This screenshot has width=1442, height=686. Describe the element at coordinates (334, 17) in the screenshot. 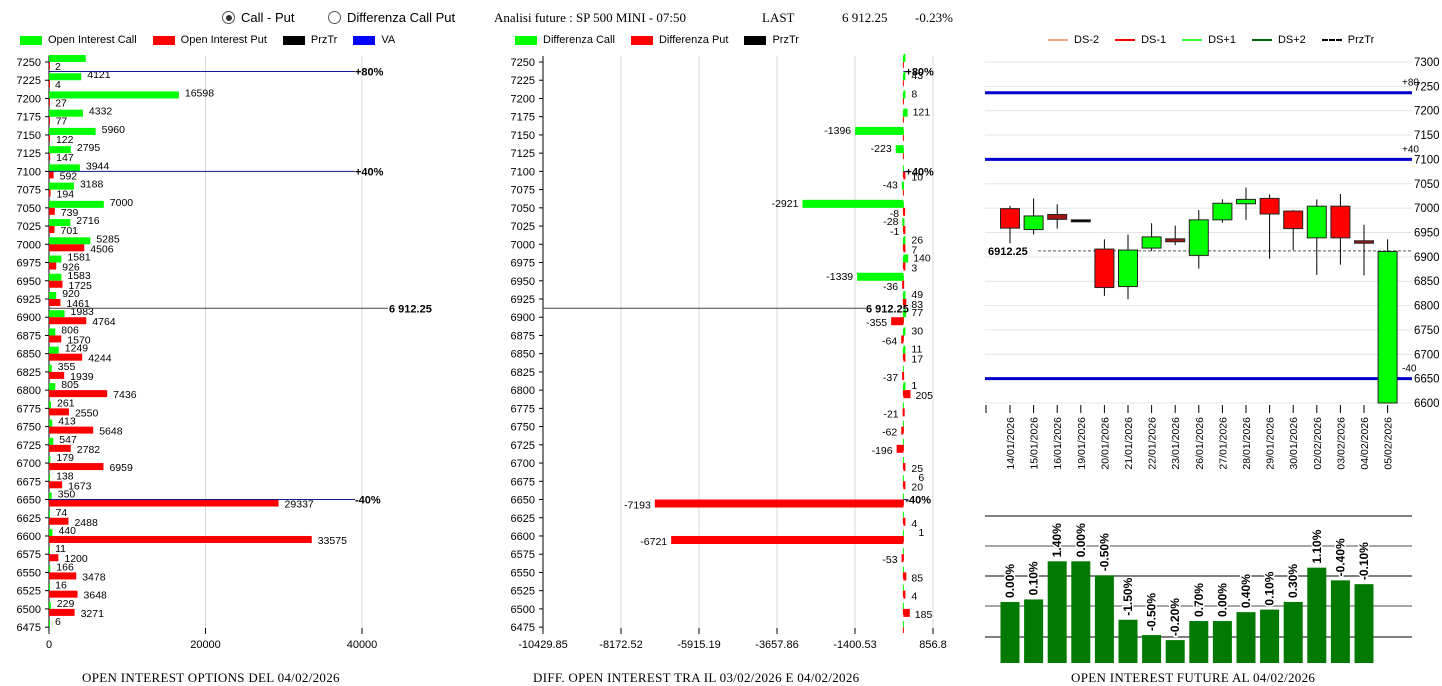

I see `radio-unselected-icon` at that location.